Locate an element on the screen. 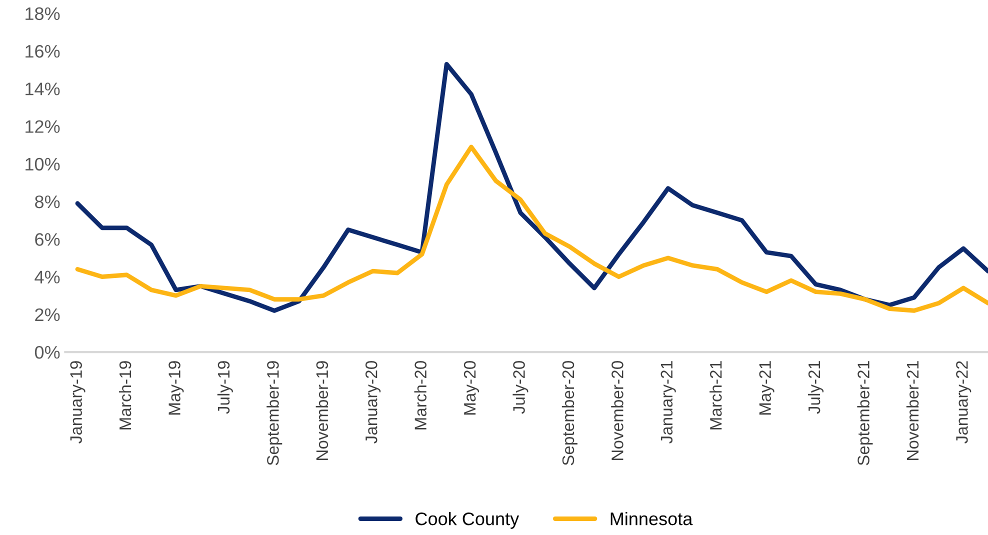 The width and height of the screenshot is (988, 535). x-tick-label: January-20 is located at coordinates (373, 402).